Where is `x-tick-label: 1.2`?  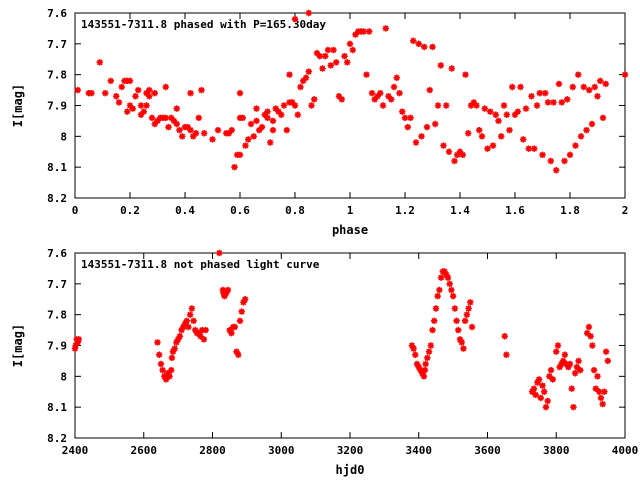 x-tick-label: 1.2 is located at coordinates (405, 210).